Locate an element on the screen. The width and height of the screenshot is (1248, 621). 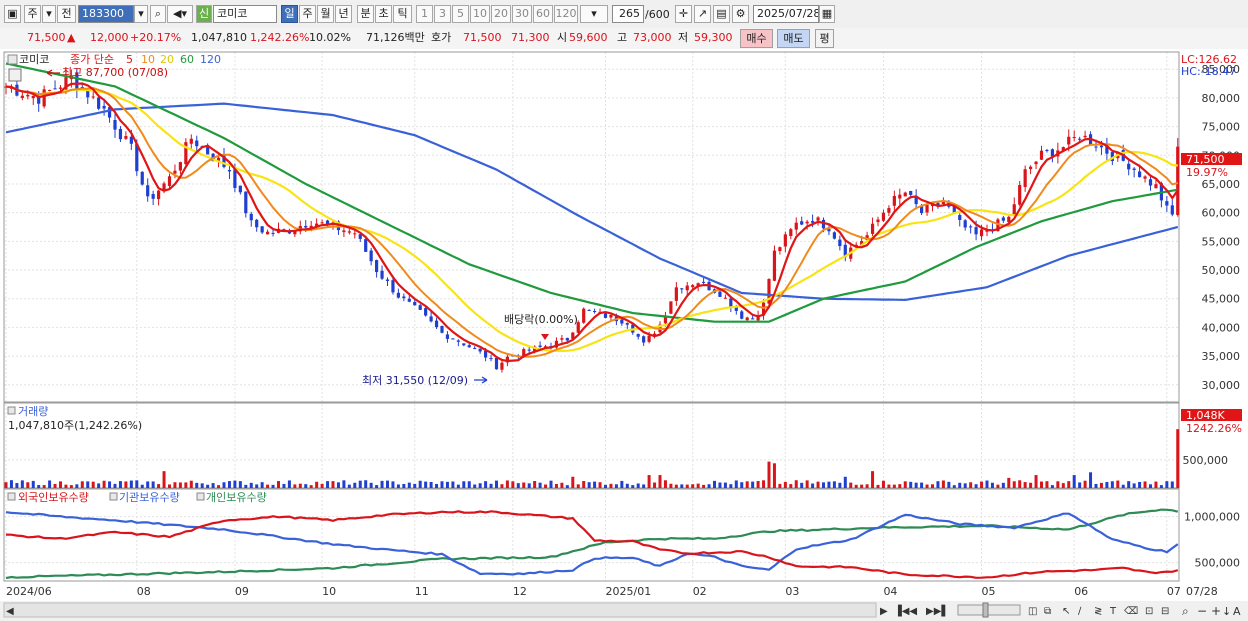
current-price: 71,500 is located at coordinates (46, 37).